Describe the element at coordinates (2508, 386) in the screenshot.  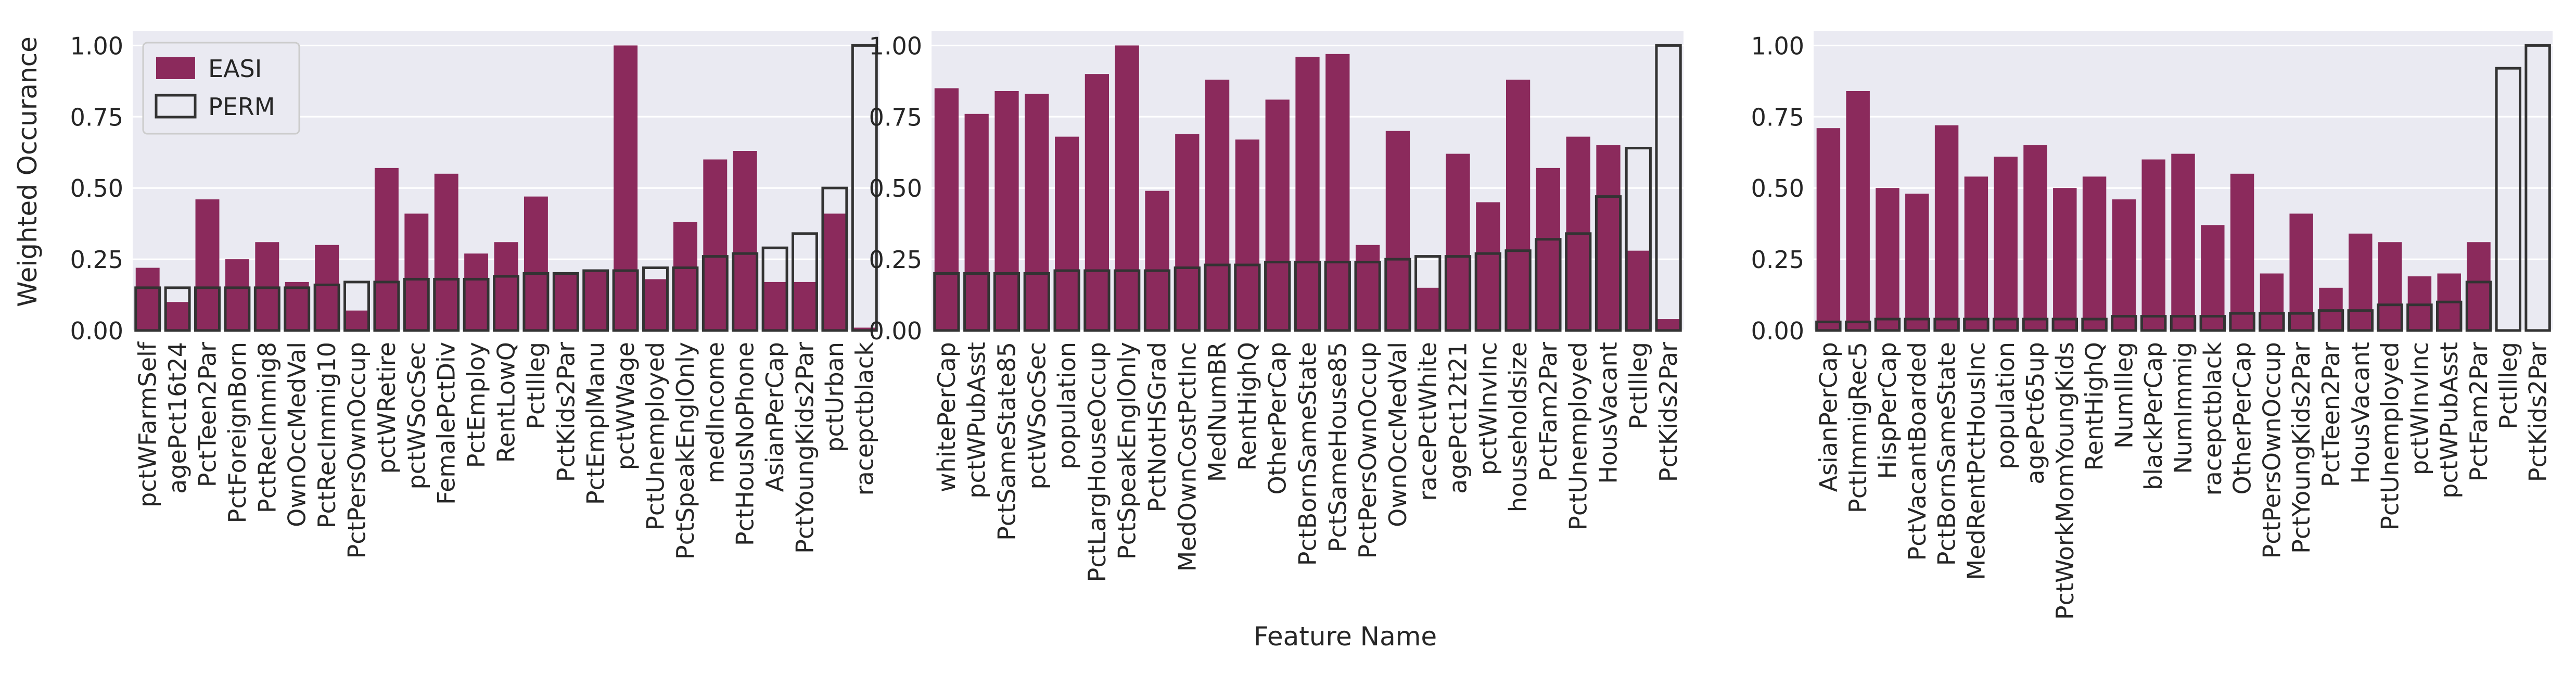
I see `x-tick-label: PctIlleg` at that location.